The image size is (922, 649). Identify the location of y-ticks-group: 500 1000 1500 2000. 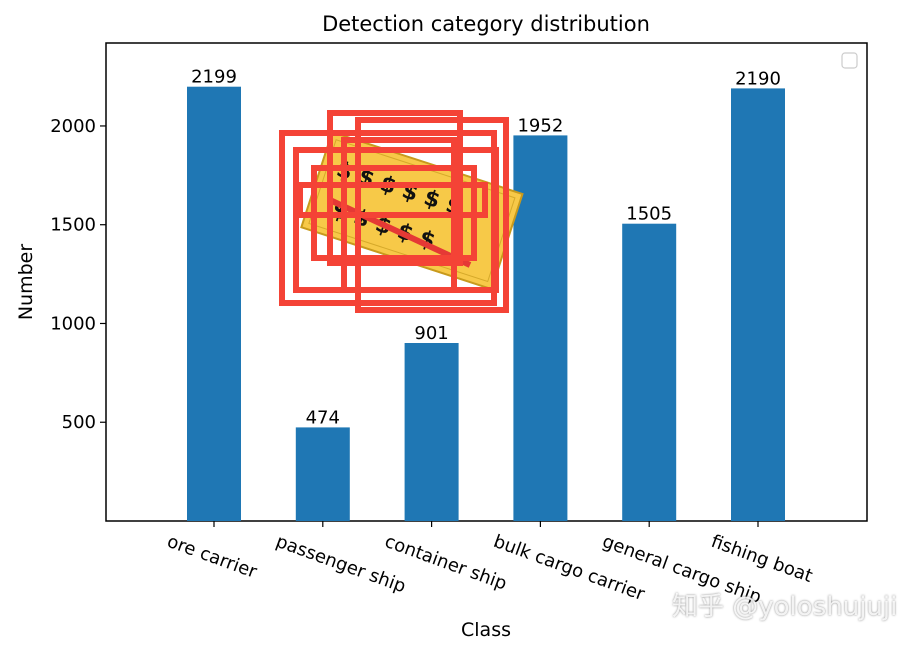
(78, 274).